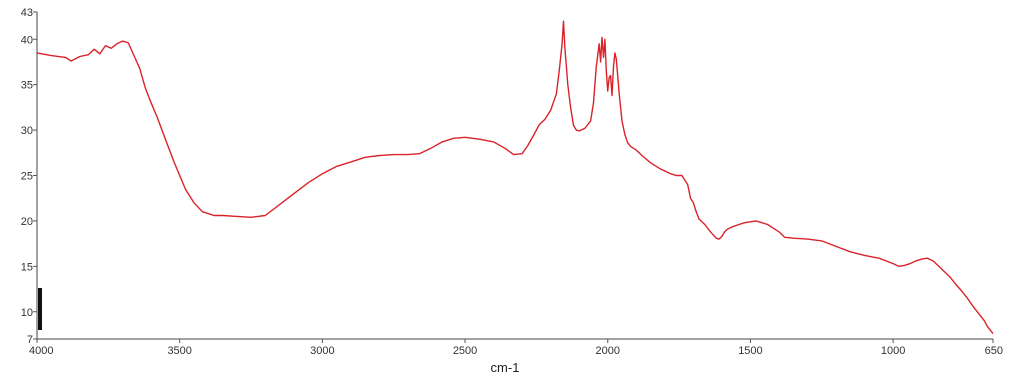 This screenshot has height=377, width=1013. Describe the element at coordinates (750, 351) in the screenshot. I see `x-tick-label: 1500` at that location.